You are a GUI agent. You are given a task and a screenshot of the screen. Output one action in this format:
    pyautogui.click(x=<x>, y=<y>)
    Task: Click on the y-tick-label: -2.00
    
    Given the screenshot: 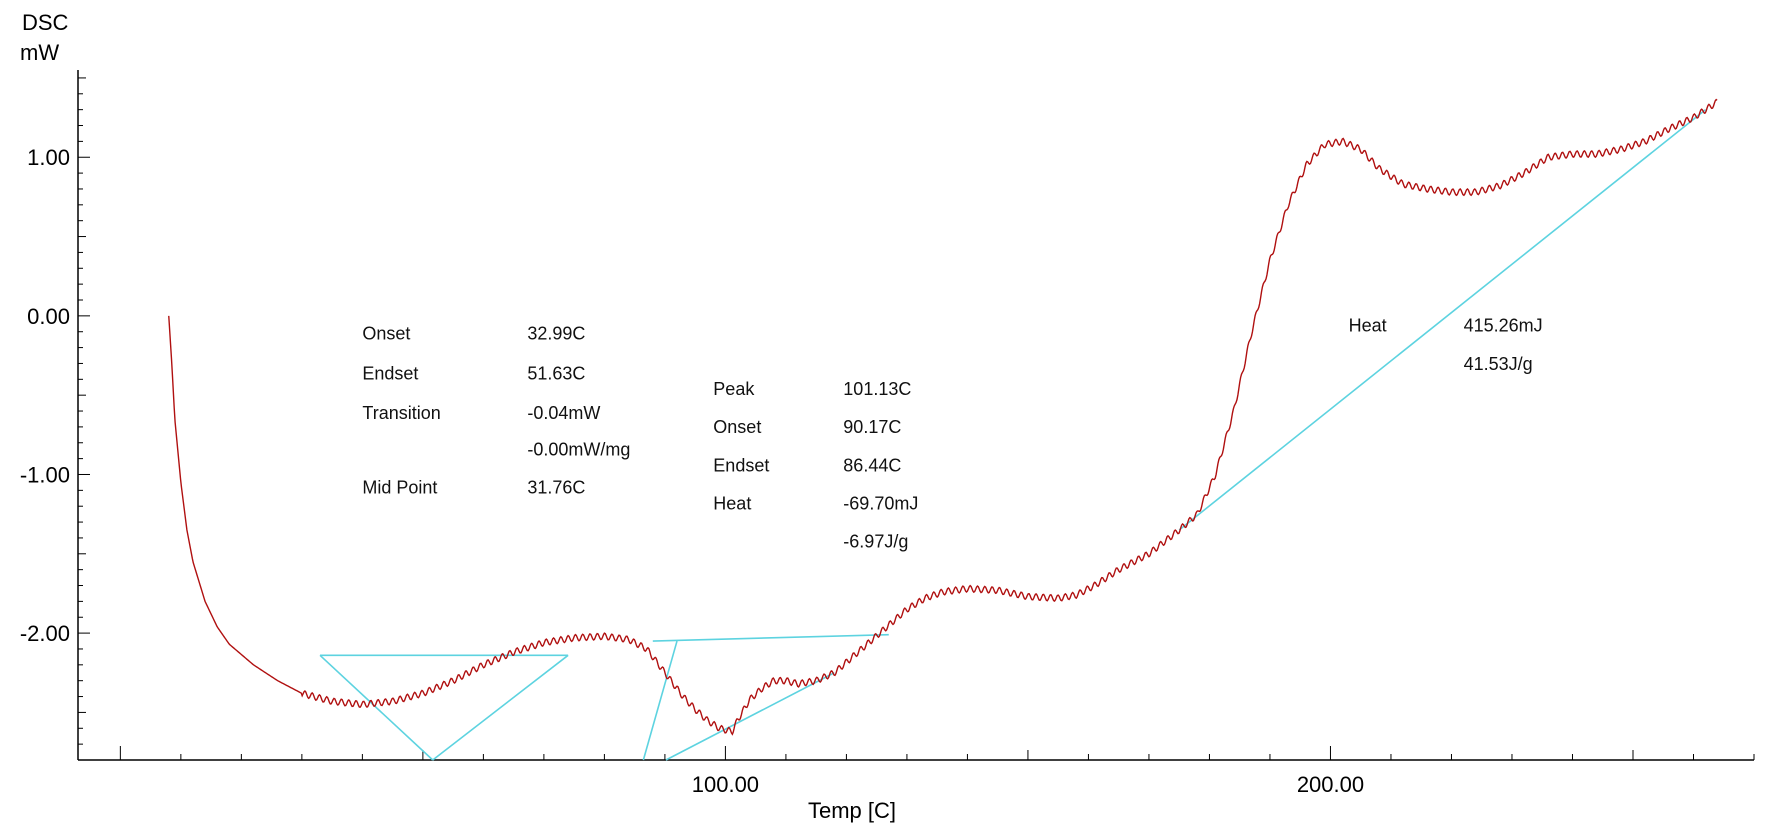 What is the action you would take?
    pyautogui.click(x=45, y=633)
    